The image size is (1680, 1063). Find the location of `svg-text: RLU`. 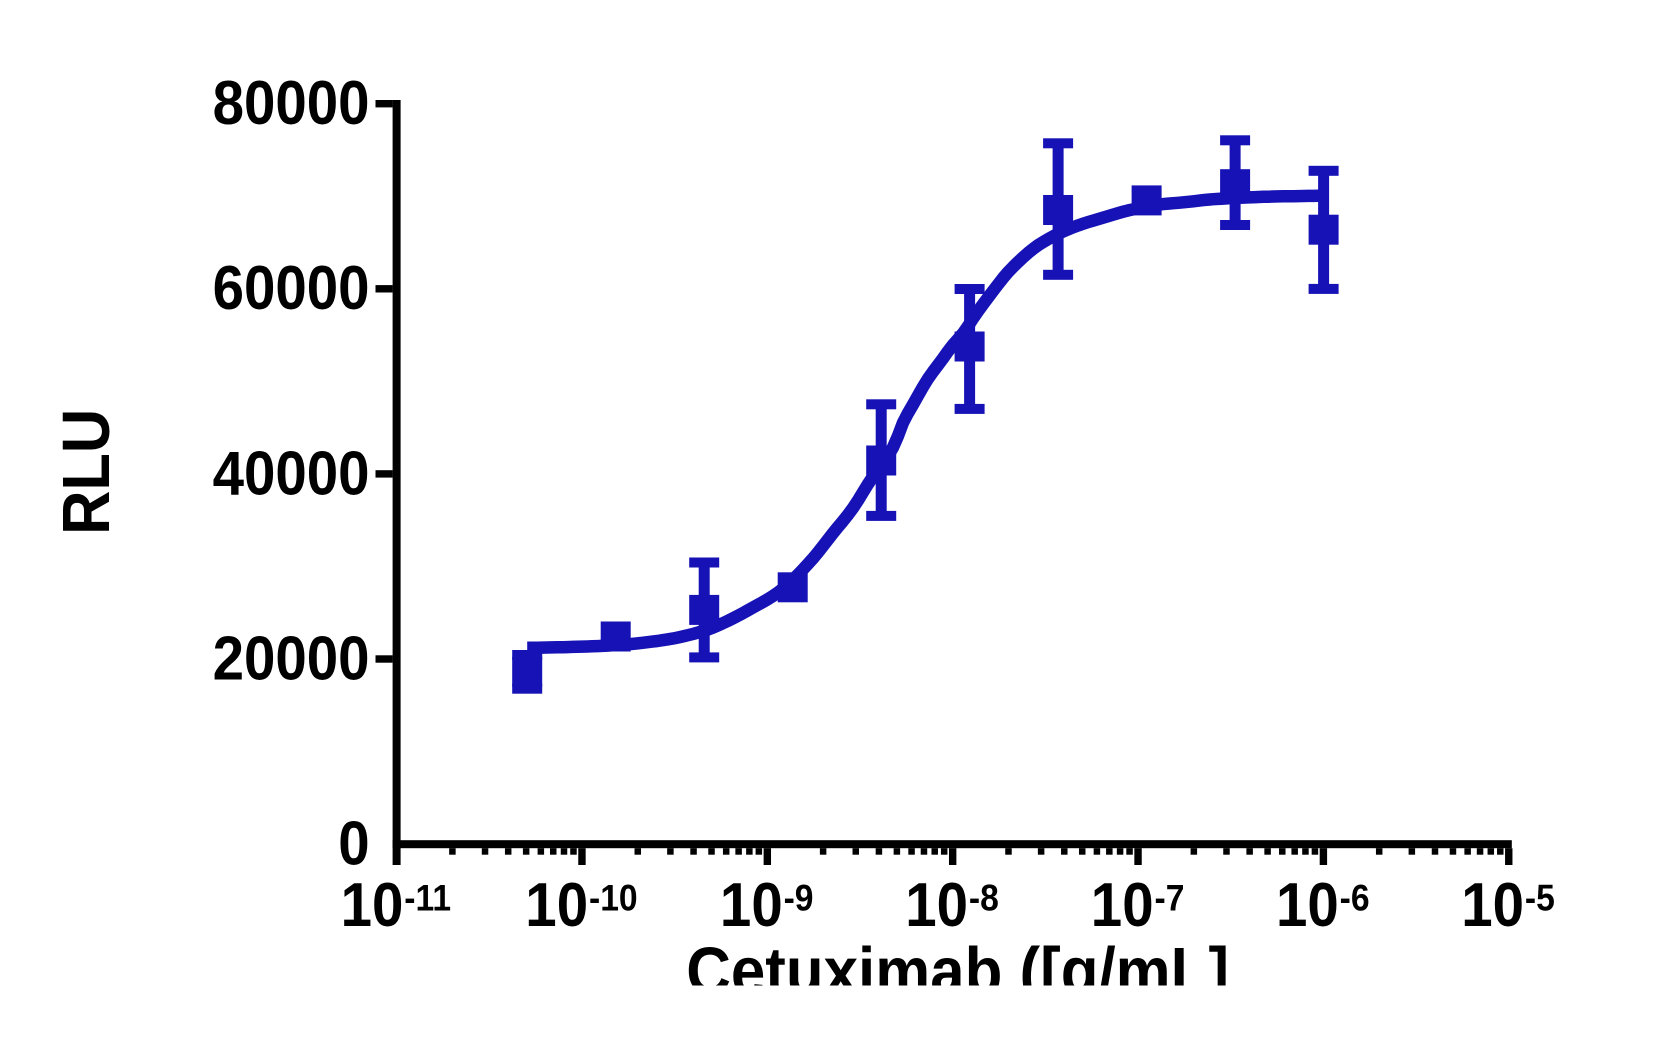

svg-text: RLU is located at coordinates (85, 472).